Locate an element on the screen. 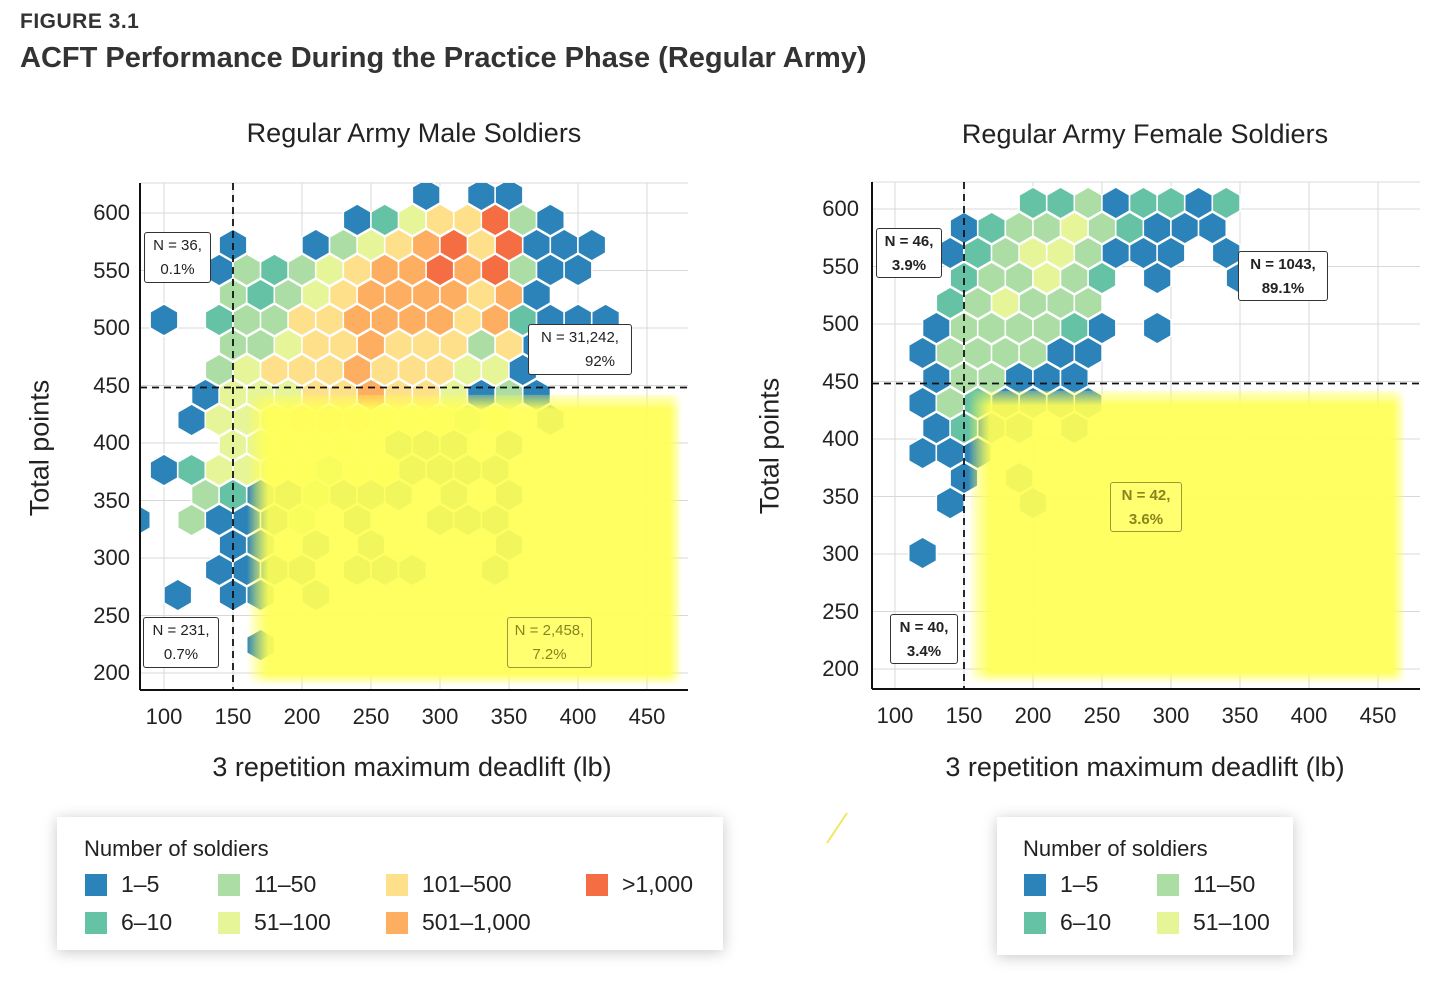 This screenshot has height=982, width=1456. annotation-male-top-right: N = 31,242, 92% is located at coordinates (580, 349).